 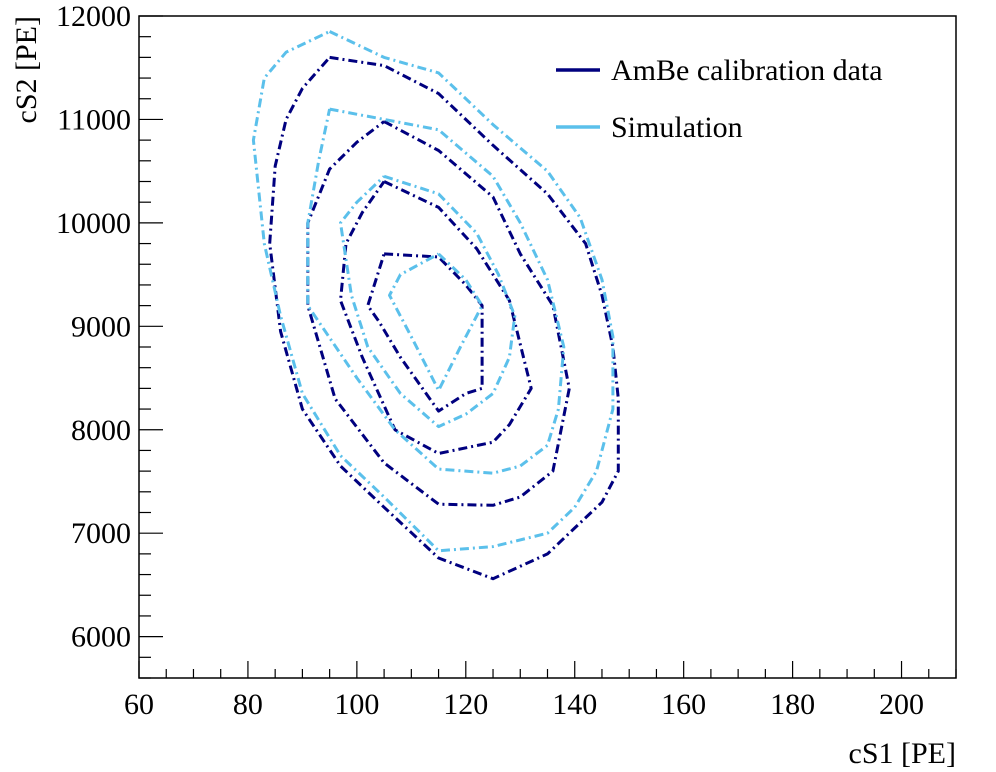 What do you see at coordinates (248, 704) in the screenshot?
I see `x-tick-label: 80` at bounding box center [248, 704].